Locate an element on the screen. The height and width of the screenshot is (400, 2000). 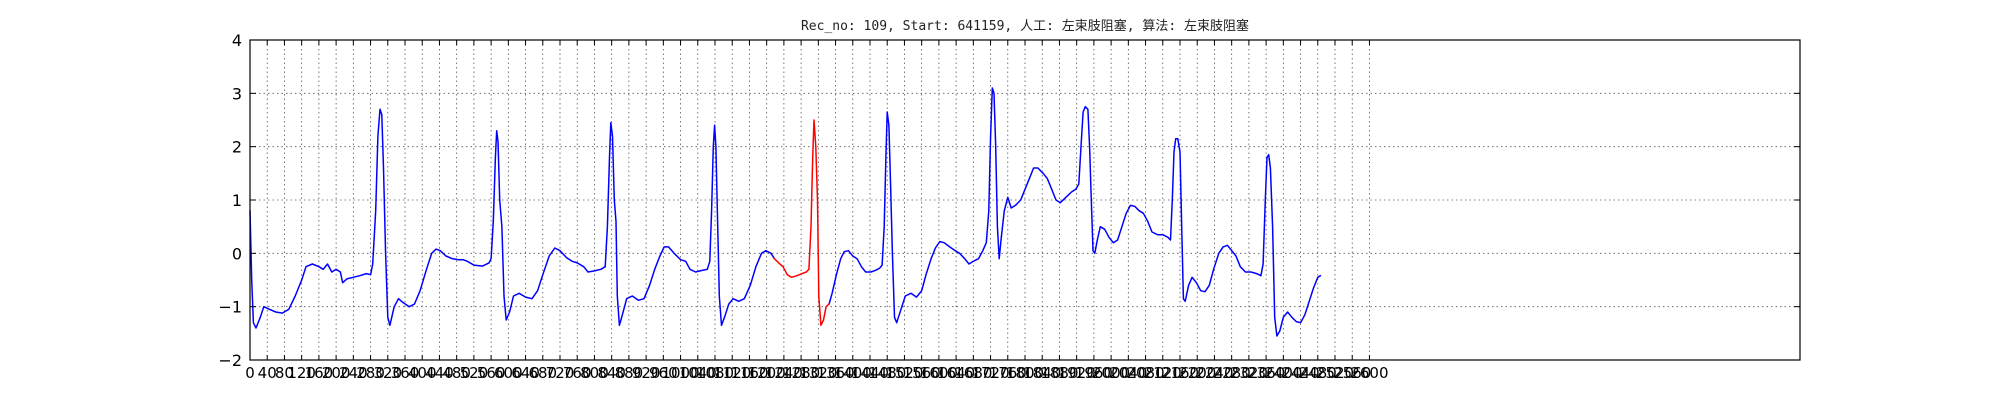
x-tick-label: 1360 is located at coordinates (835, 373).